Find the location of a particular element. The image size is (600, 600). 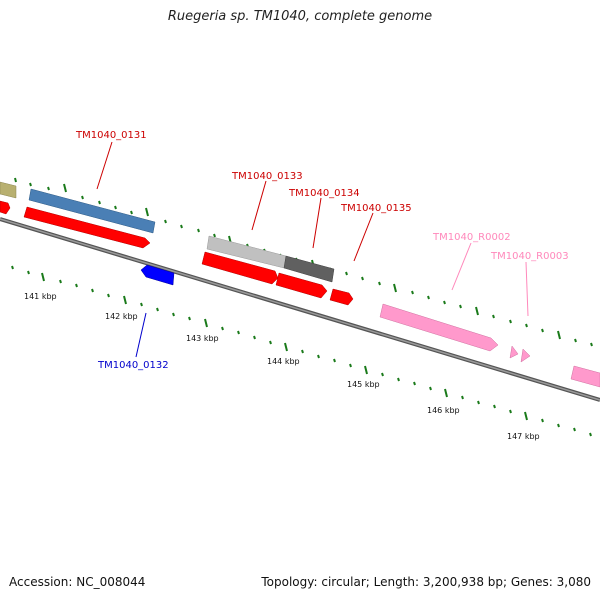

gene-label-tm1040-0133: TM1040_0133 is located at coordinates (267, 176).